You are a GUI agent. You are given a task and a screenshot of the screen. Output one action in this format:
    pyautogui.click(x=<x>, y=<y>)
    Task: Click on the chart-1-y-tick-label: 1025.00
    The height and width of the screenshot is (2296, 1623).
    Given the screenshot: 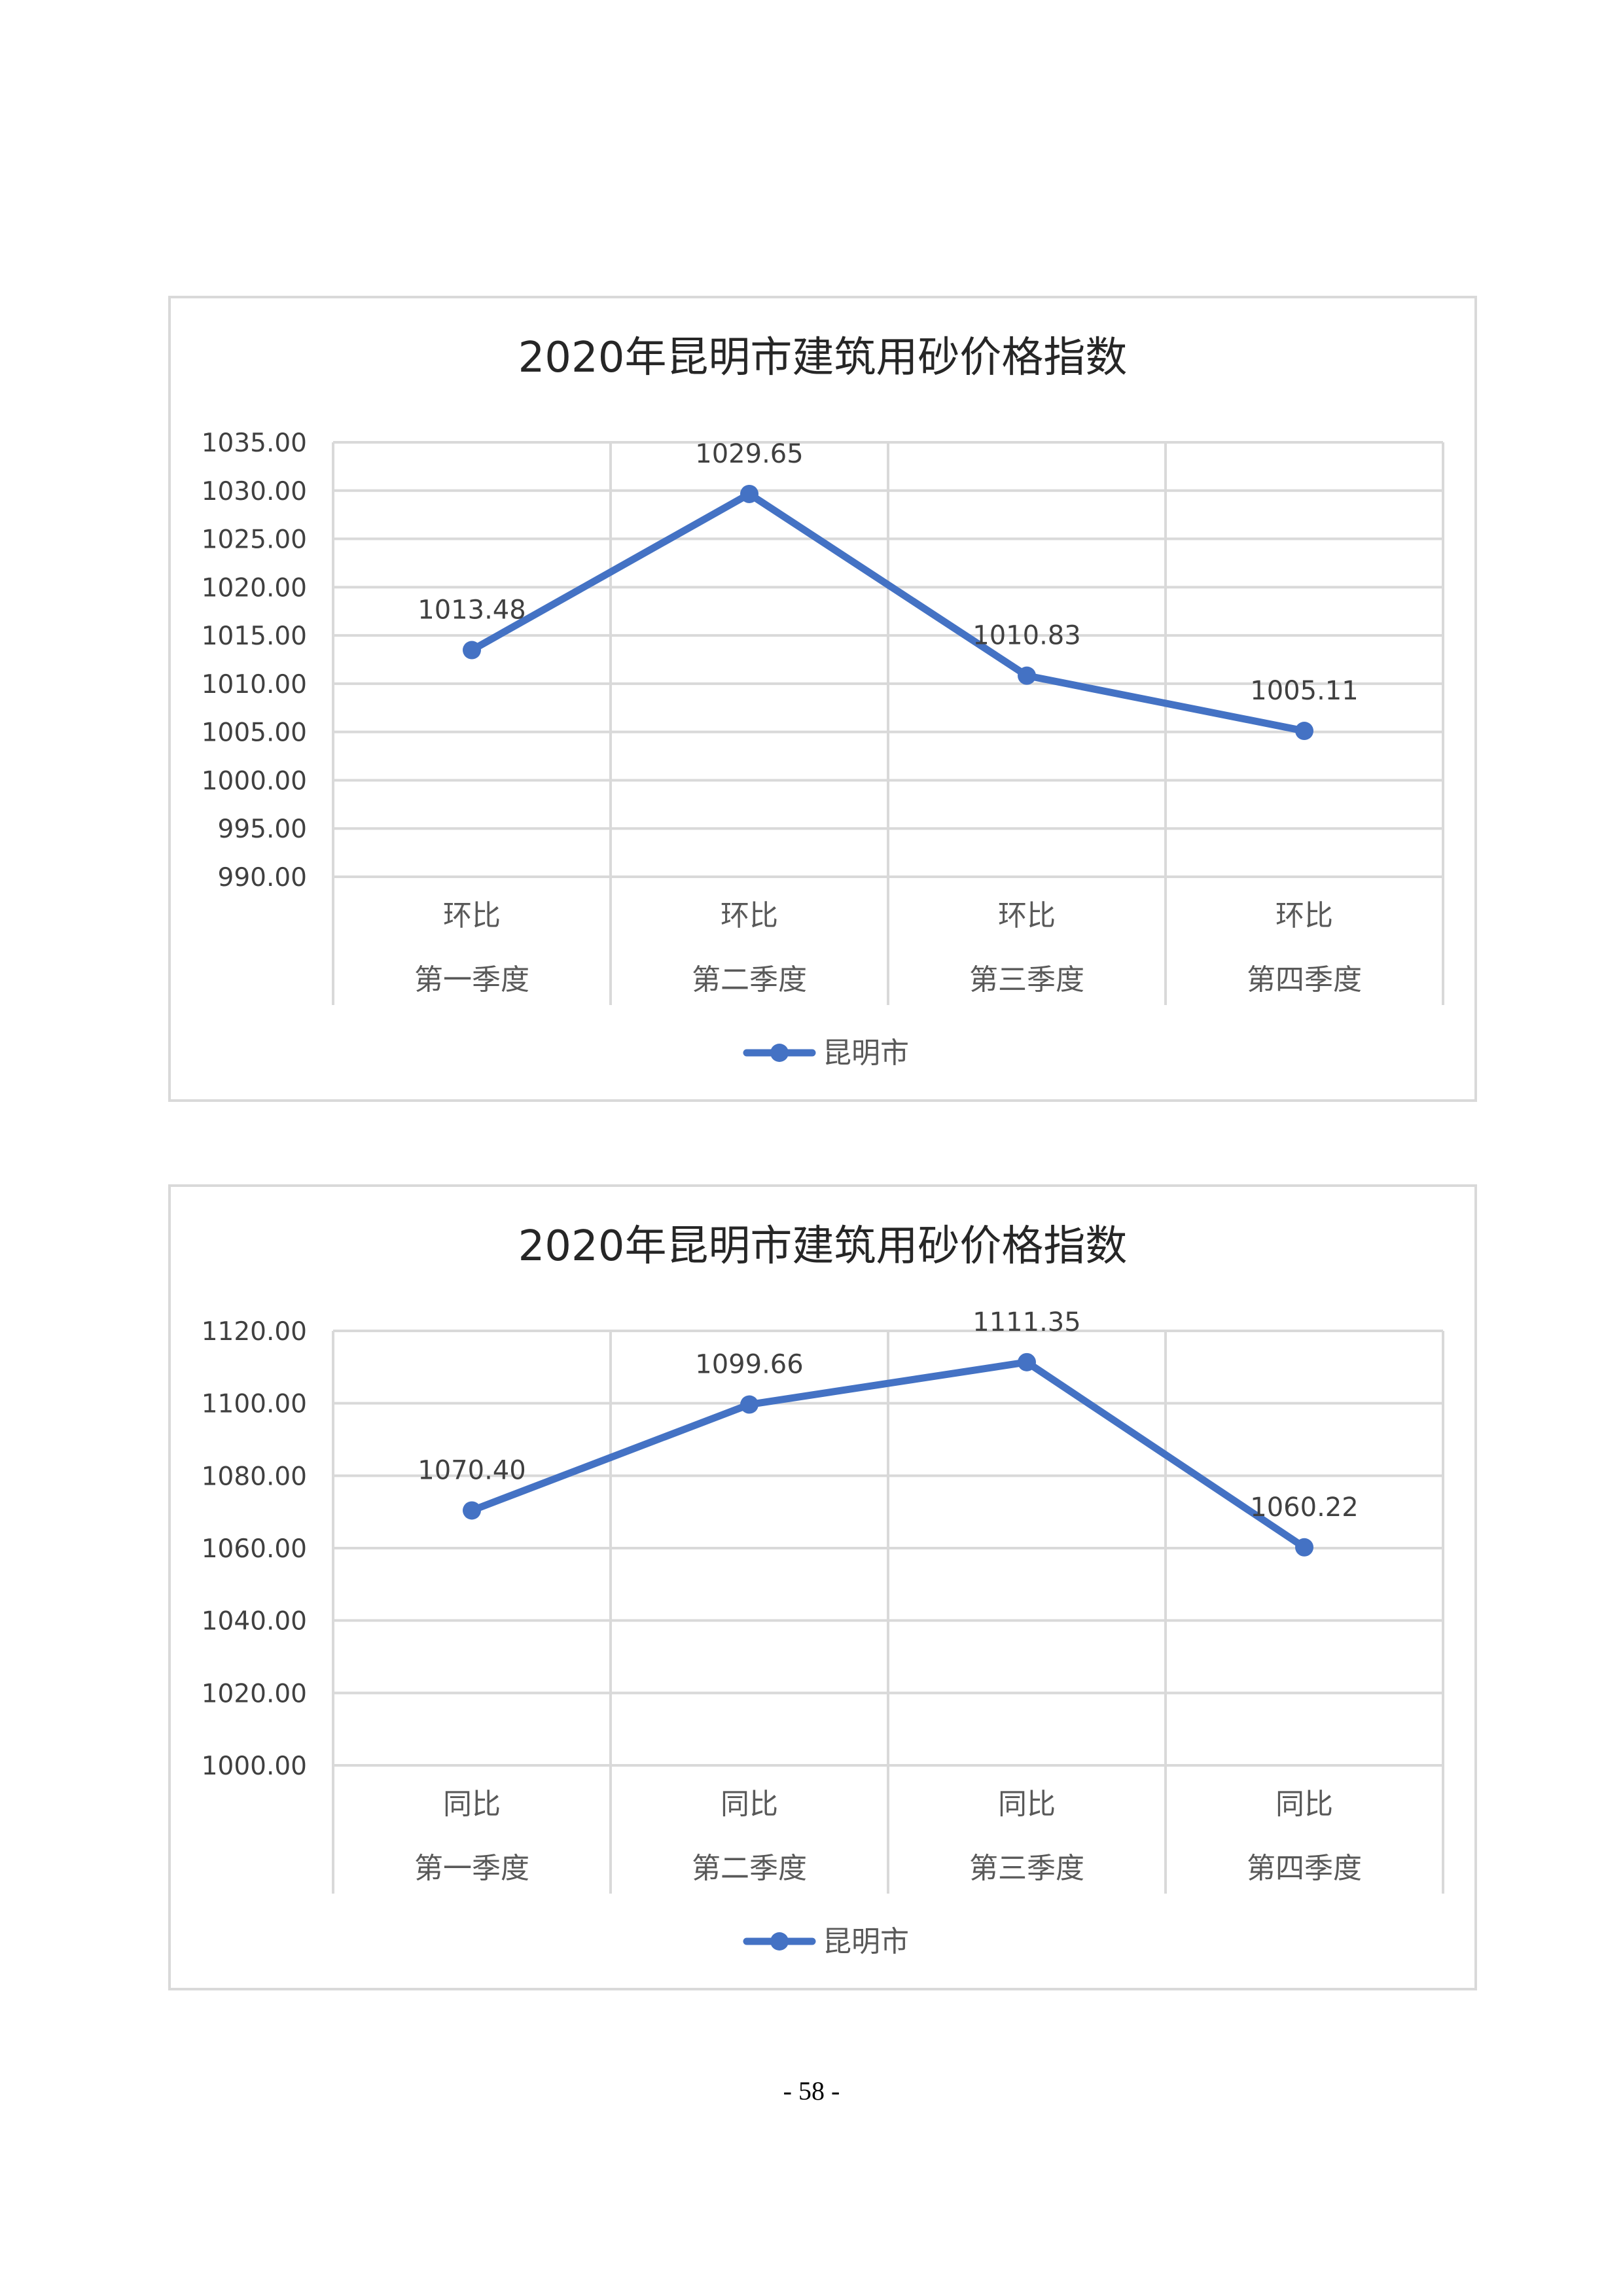 What is the action you would take?
    pyautogui.click(x=255, y=540)
    